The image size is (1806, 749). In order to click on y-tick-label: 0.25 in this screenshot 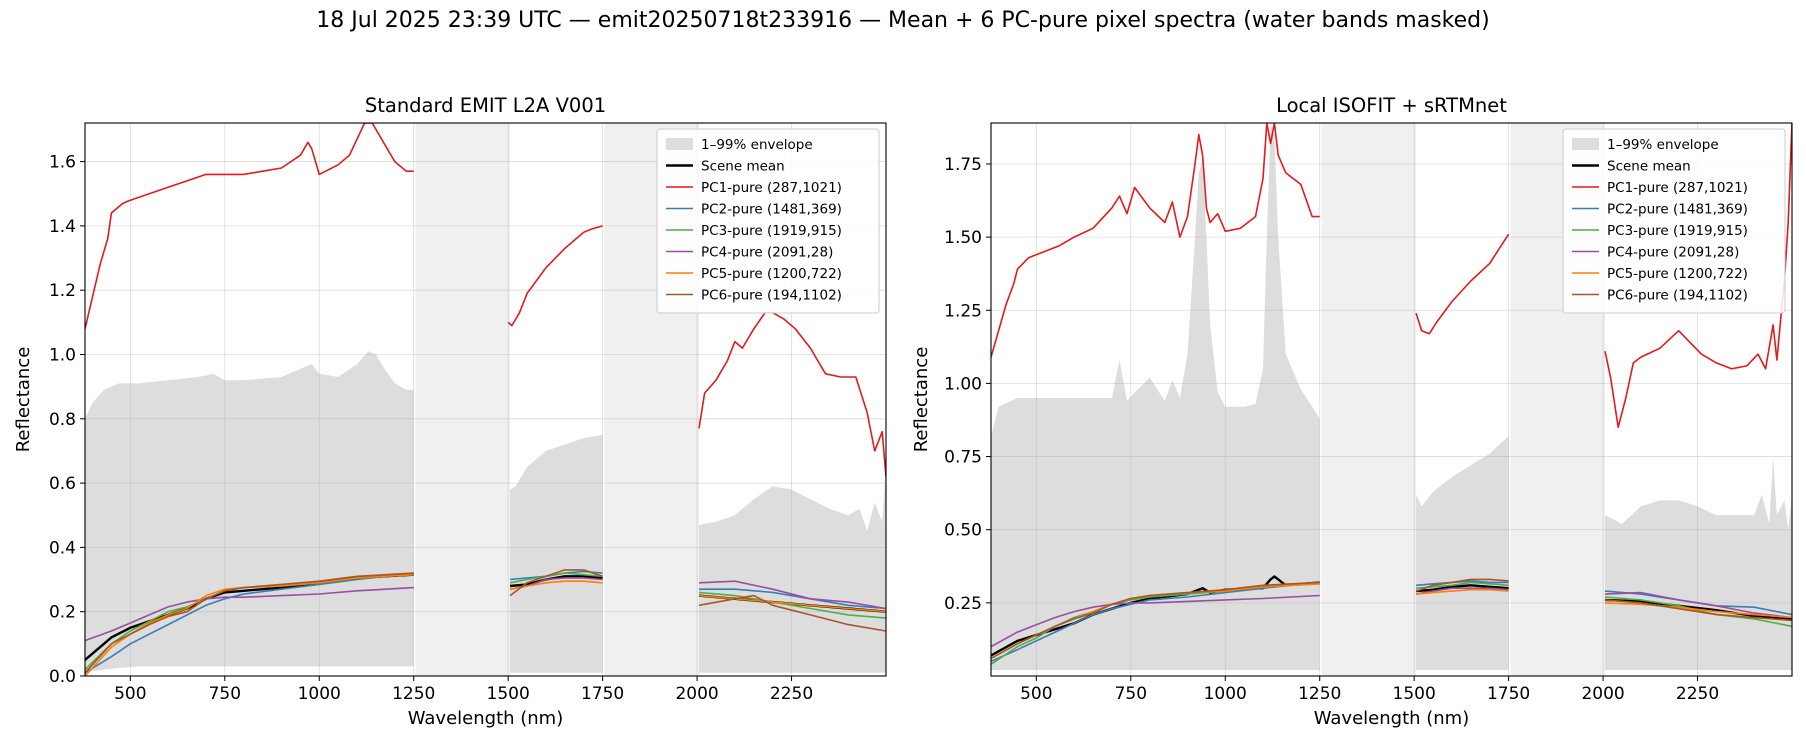, I will do `click(963, 604)`.